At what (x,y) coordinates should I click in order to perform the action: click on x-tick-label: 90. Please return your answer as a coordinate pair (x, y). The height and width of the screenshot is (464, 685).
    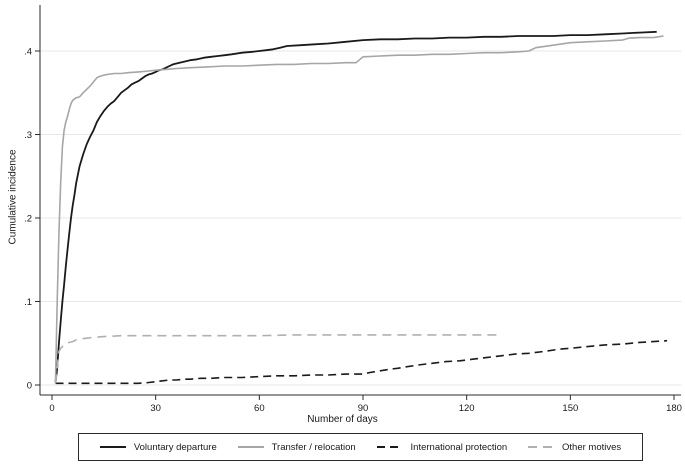
    Looking at the image, I should click on (363, 408).